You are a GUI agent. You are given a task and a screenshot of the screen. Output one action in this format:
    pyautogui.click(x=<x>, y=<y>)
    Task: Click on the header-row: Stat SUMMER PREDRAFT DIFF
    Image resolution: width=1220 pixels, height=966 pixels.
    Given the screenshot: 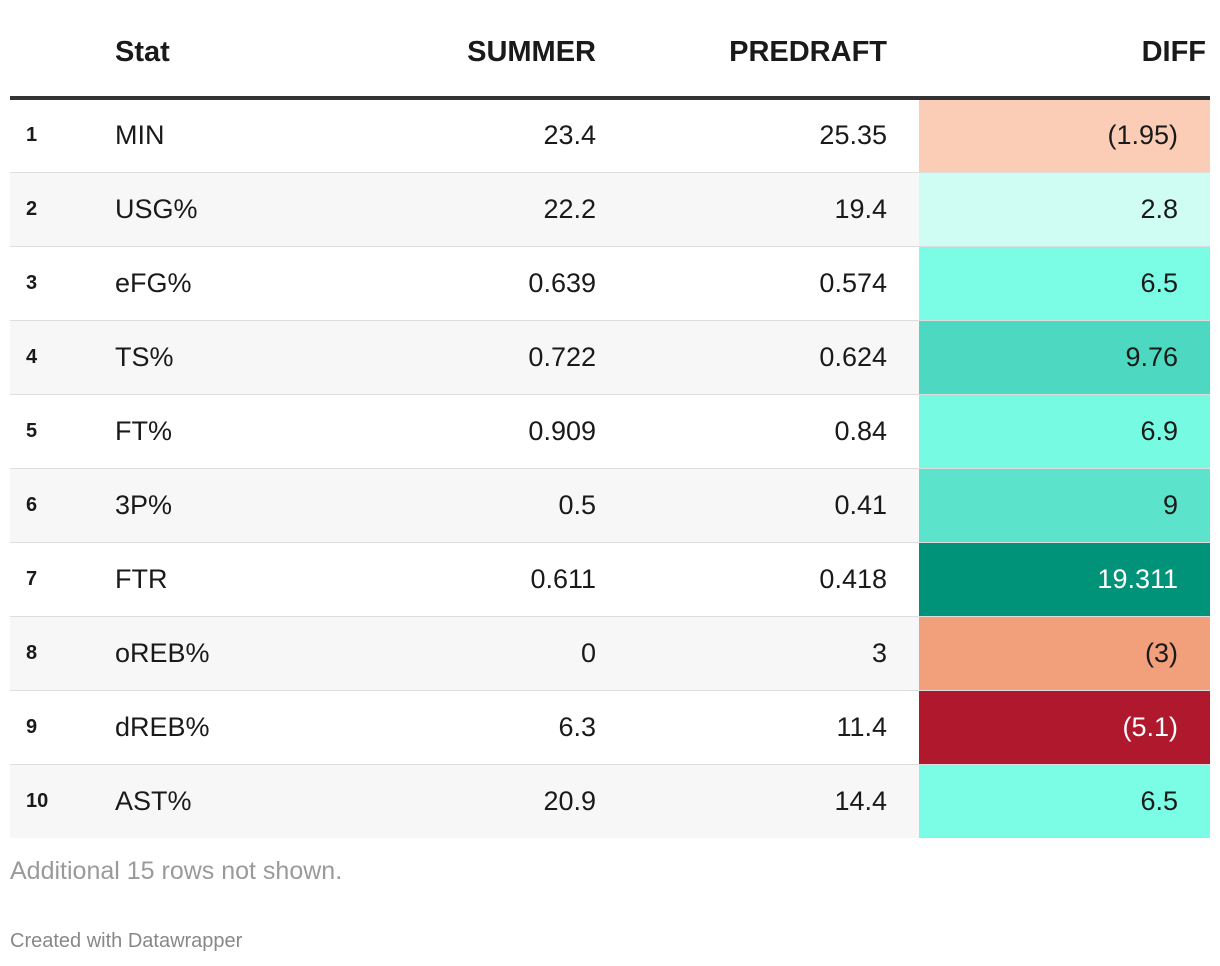 What is the action you would take?
    pyautogui.click(x=610, y=50)
    